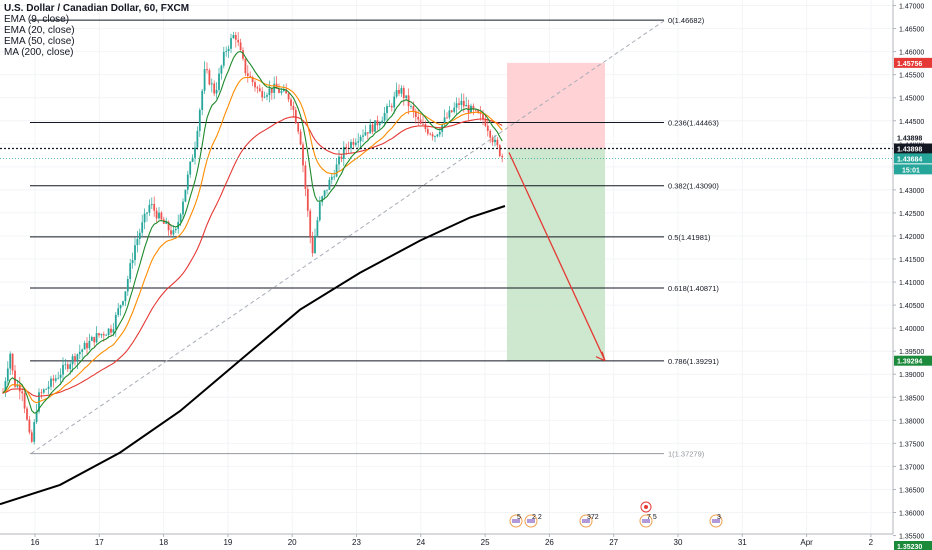 This screenshot has height=550, width=932. I want to click on time-tick-label: 18, so click(163, 542).